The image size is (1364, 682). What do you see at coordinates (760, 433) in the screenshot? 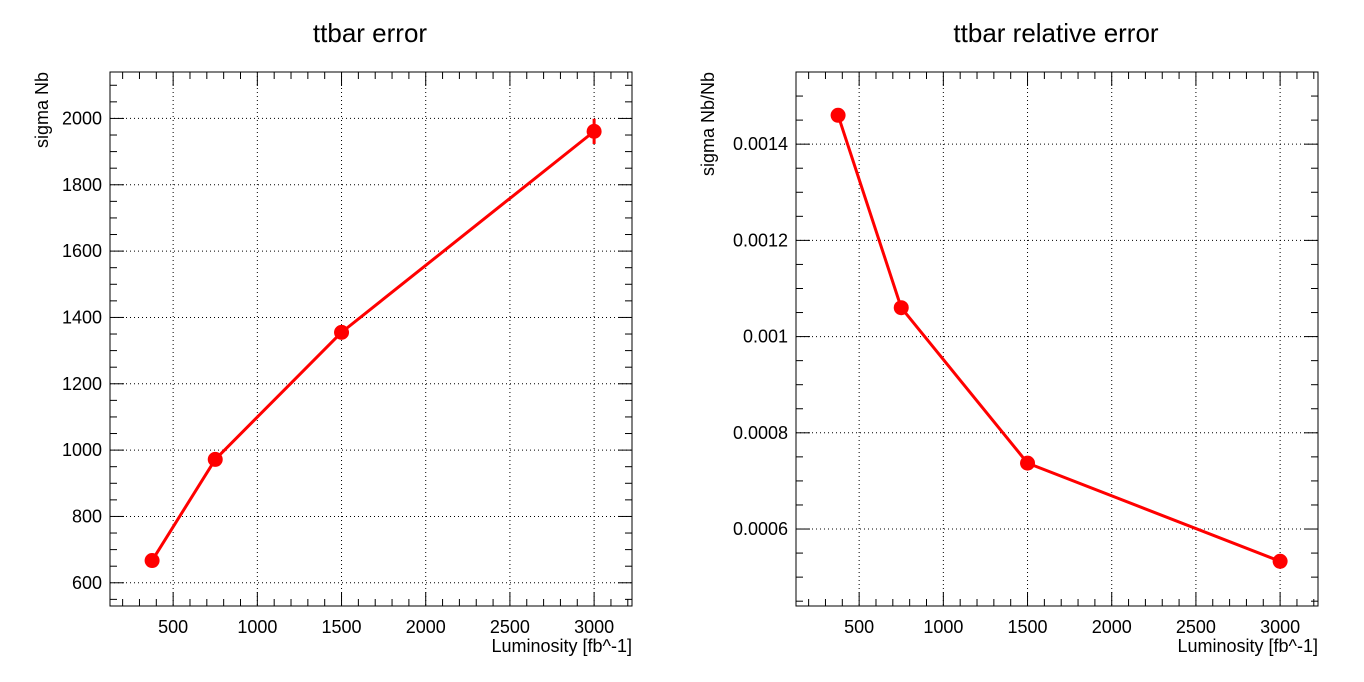
I see `y-tick-label: 0.0008` at bounding box center [760, 433].